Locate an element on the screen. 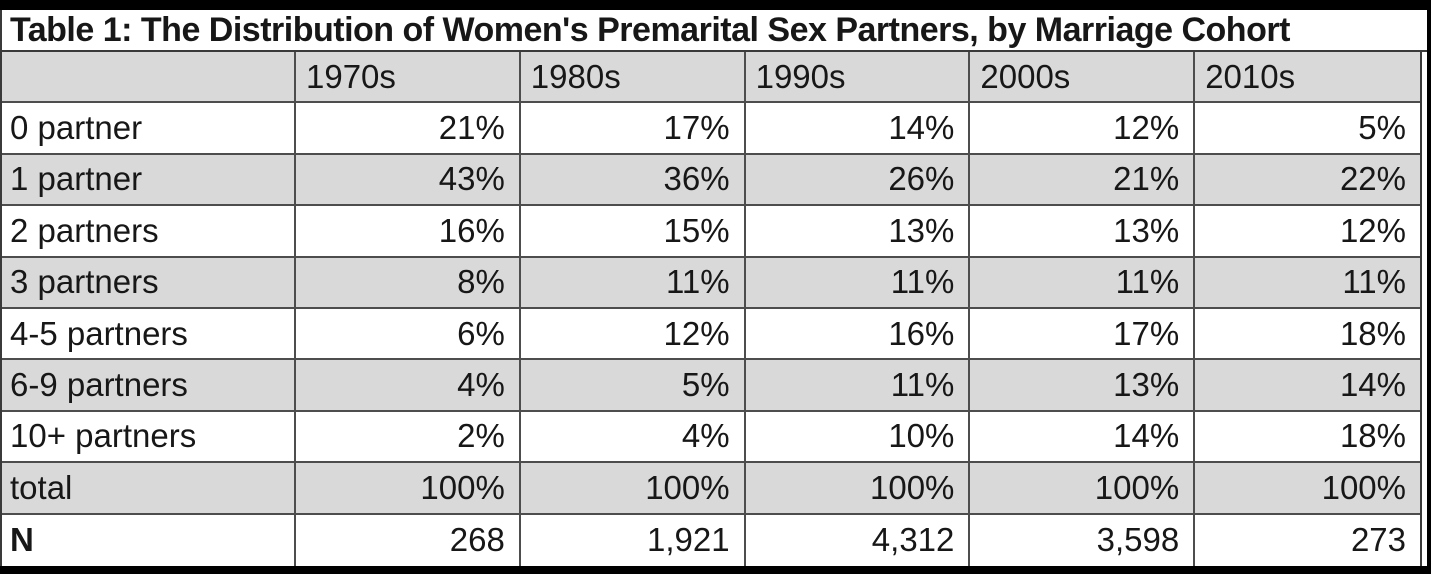 The height and width of the screenshot is (574, 1431). column-header-2010s: 2010s is located at coordinates (1307, 78).